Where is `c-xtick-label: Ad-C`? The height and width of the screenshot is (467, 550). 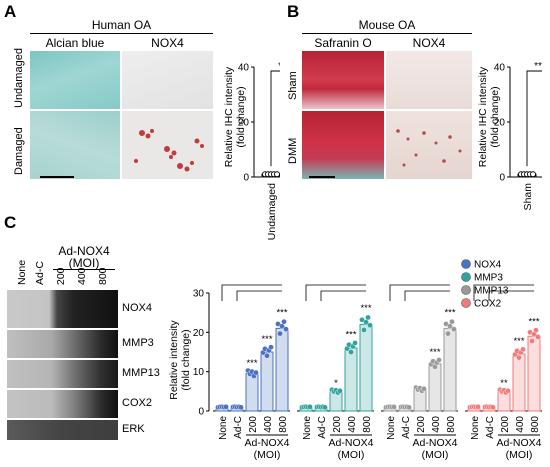 c-xtick-label: Ad-C is located at coordinates (322, 427).